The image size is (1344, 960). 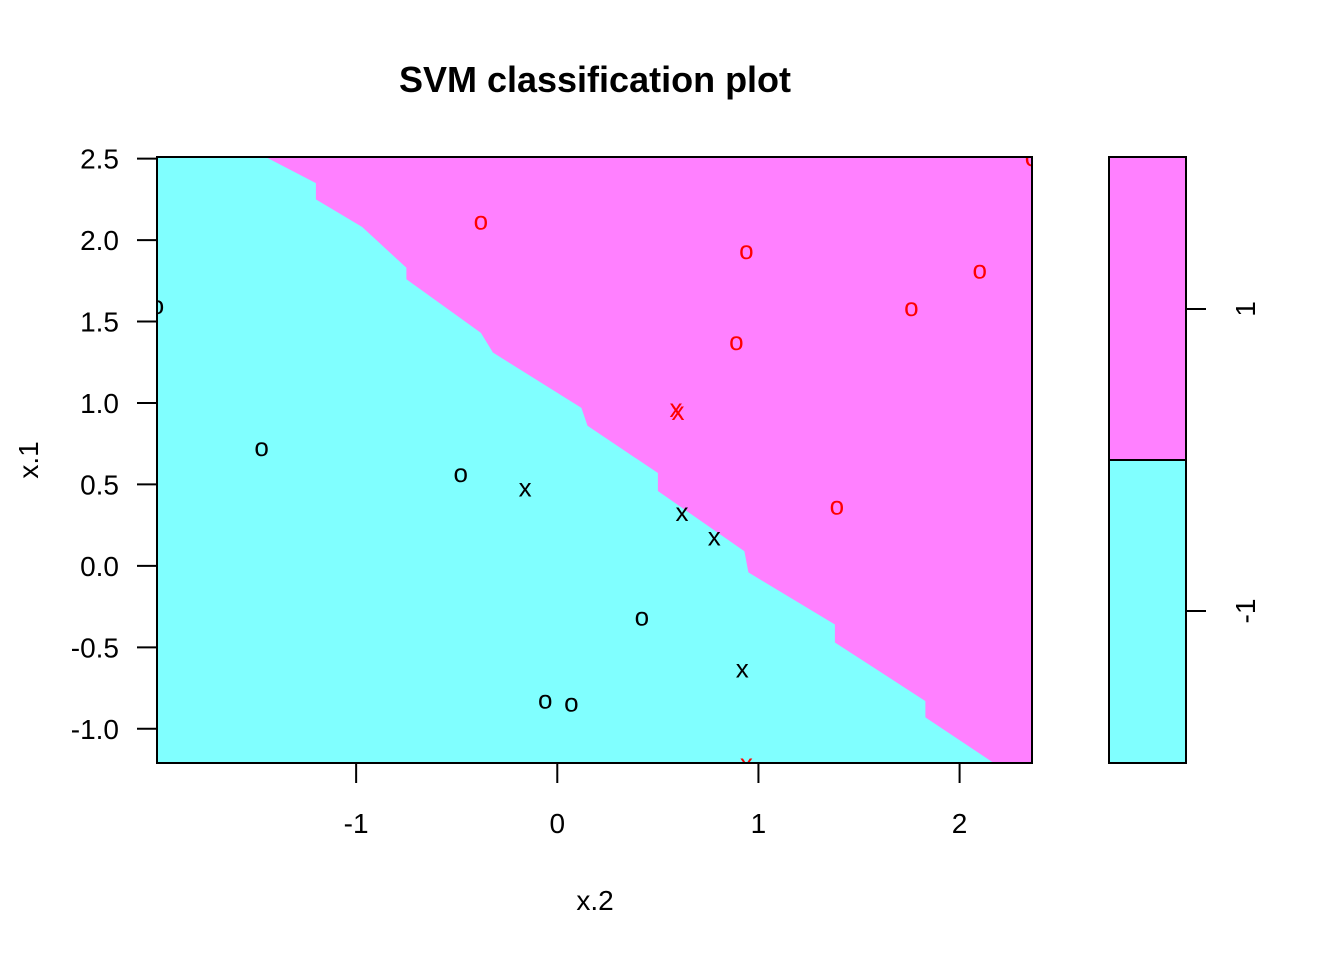 I want to click on y-tick-label-2: 1.5, so click(x=99, y=322).